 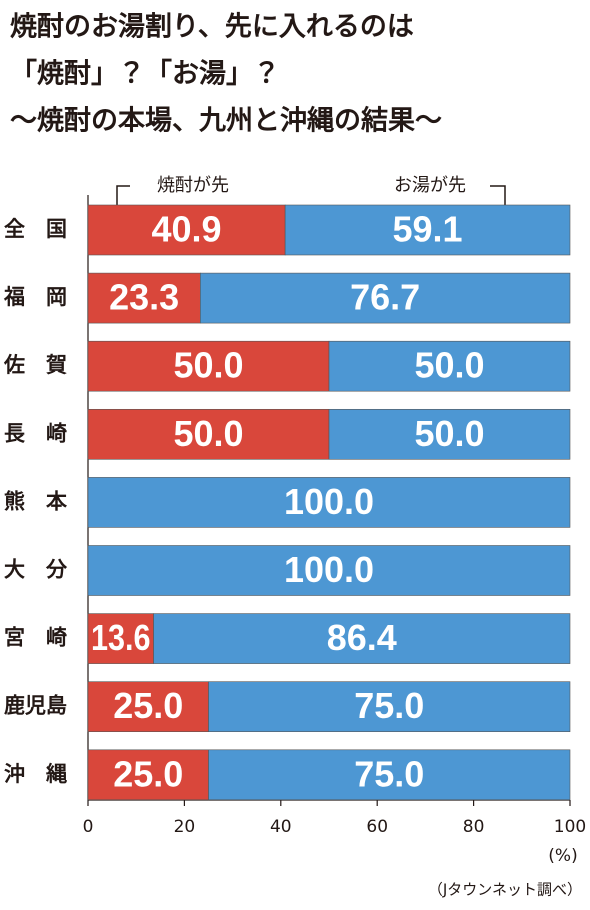 What do you see at coordinates (212, 27) in the screenshot?
I see `chart-title: 焼酎のお湯割り、先に入れるのは` at bounding box center [212, 27].